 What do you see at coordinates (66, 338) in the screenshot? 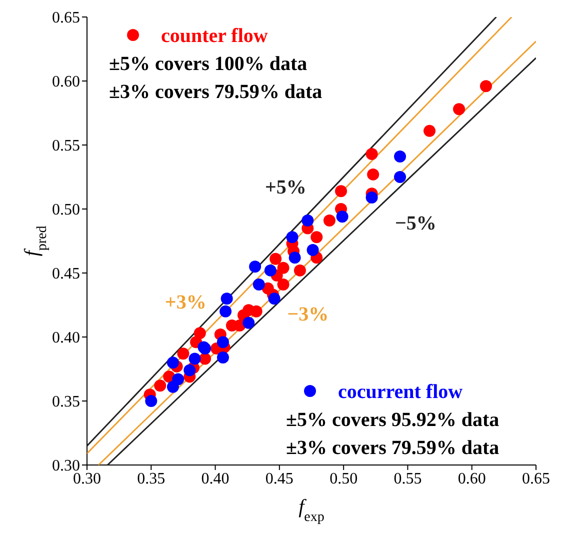
I see `y-tick-label: 0.40` at bounding box center [66, 338].